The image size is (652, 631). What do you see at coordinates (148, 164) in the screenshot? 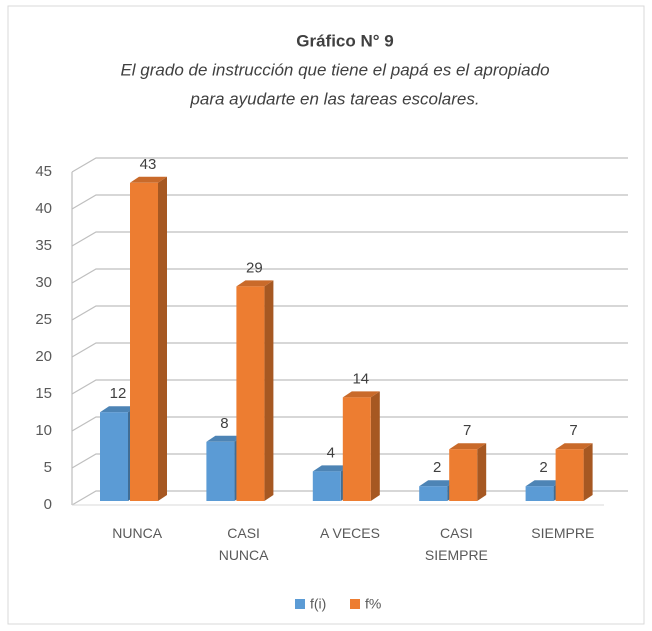
I see `value-label: 43` at bounding box center [148, 164].